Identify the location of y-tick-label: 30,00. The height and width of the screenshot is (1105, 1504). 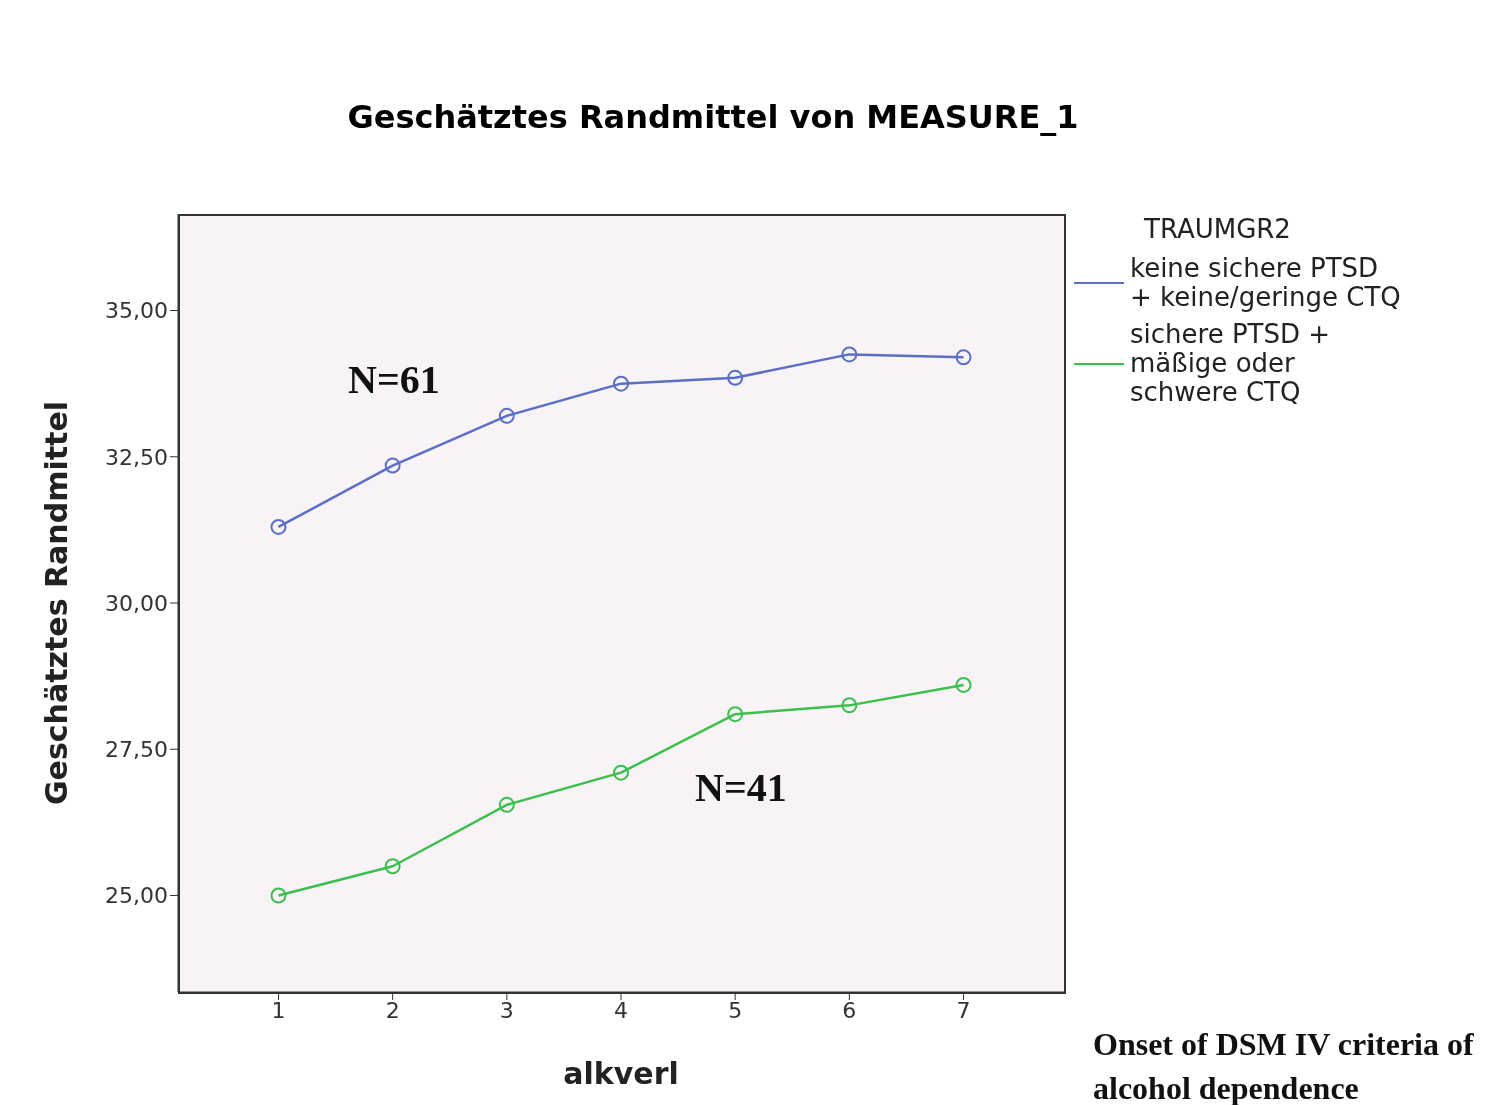
(136, 603).